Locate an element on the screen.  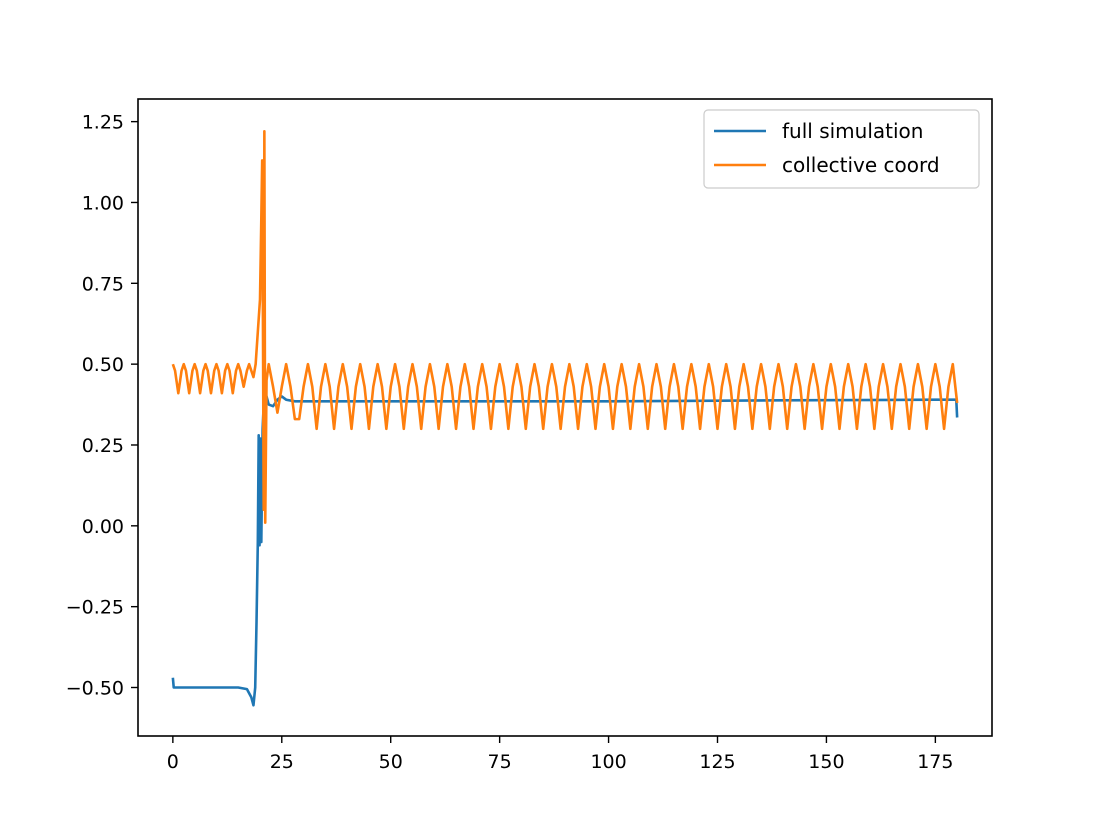
legend-box is located at coordinates (841, 149).